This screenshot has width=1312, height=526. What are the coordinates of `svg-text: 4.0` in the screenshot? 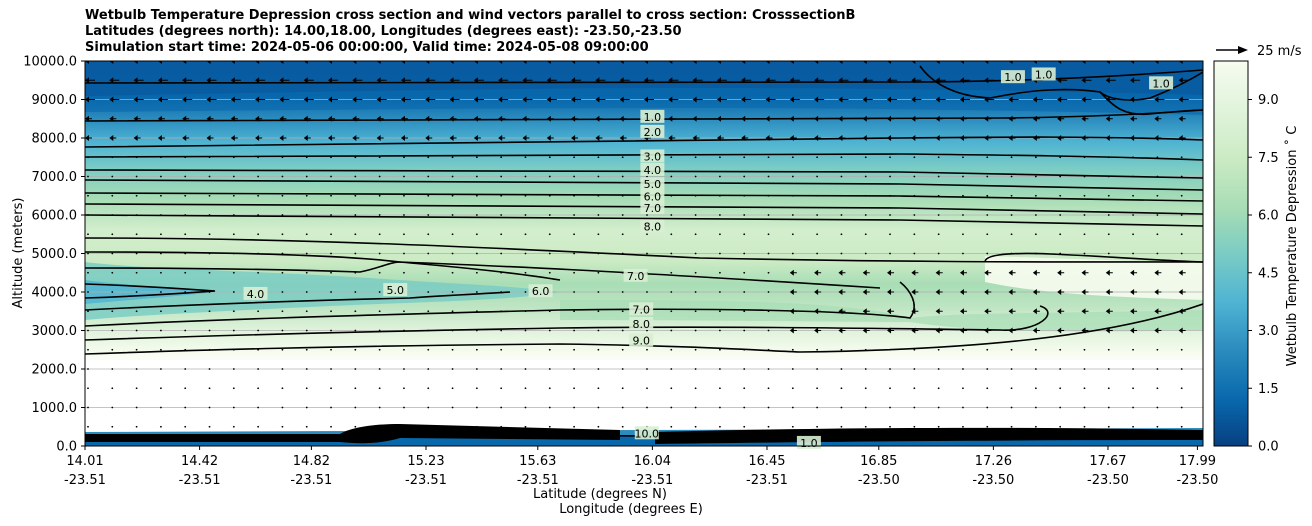 It's located at (256, 294).